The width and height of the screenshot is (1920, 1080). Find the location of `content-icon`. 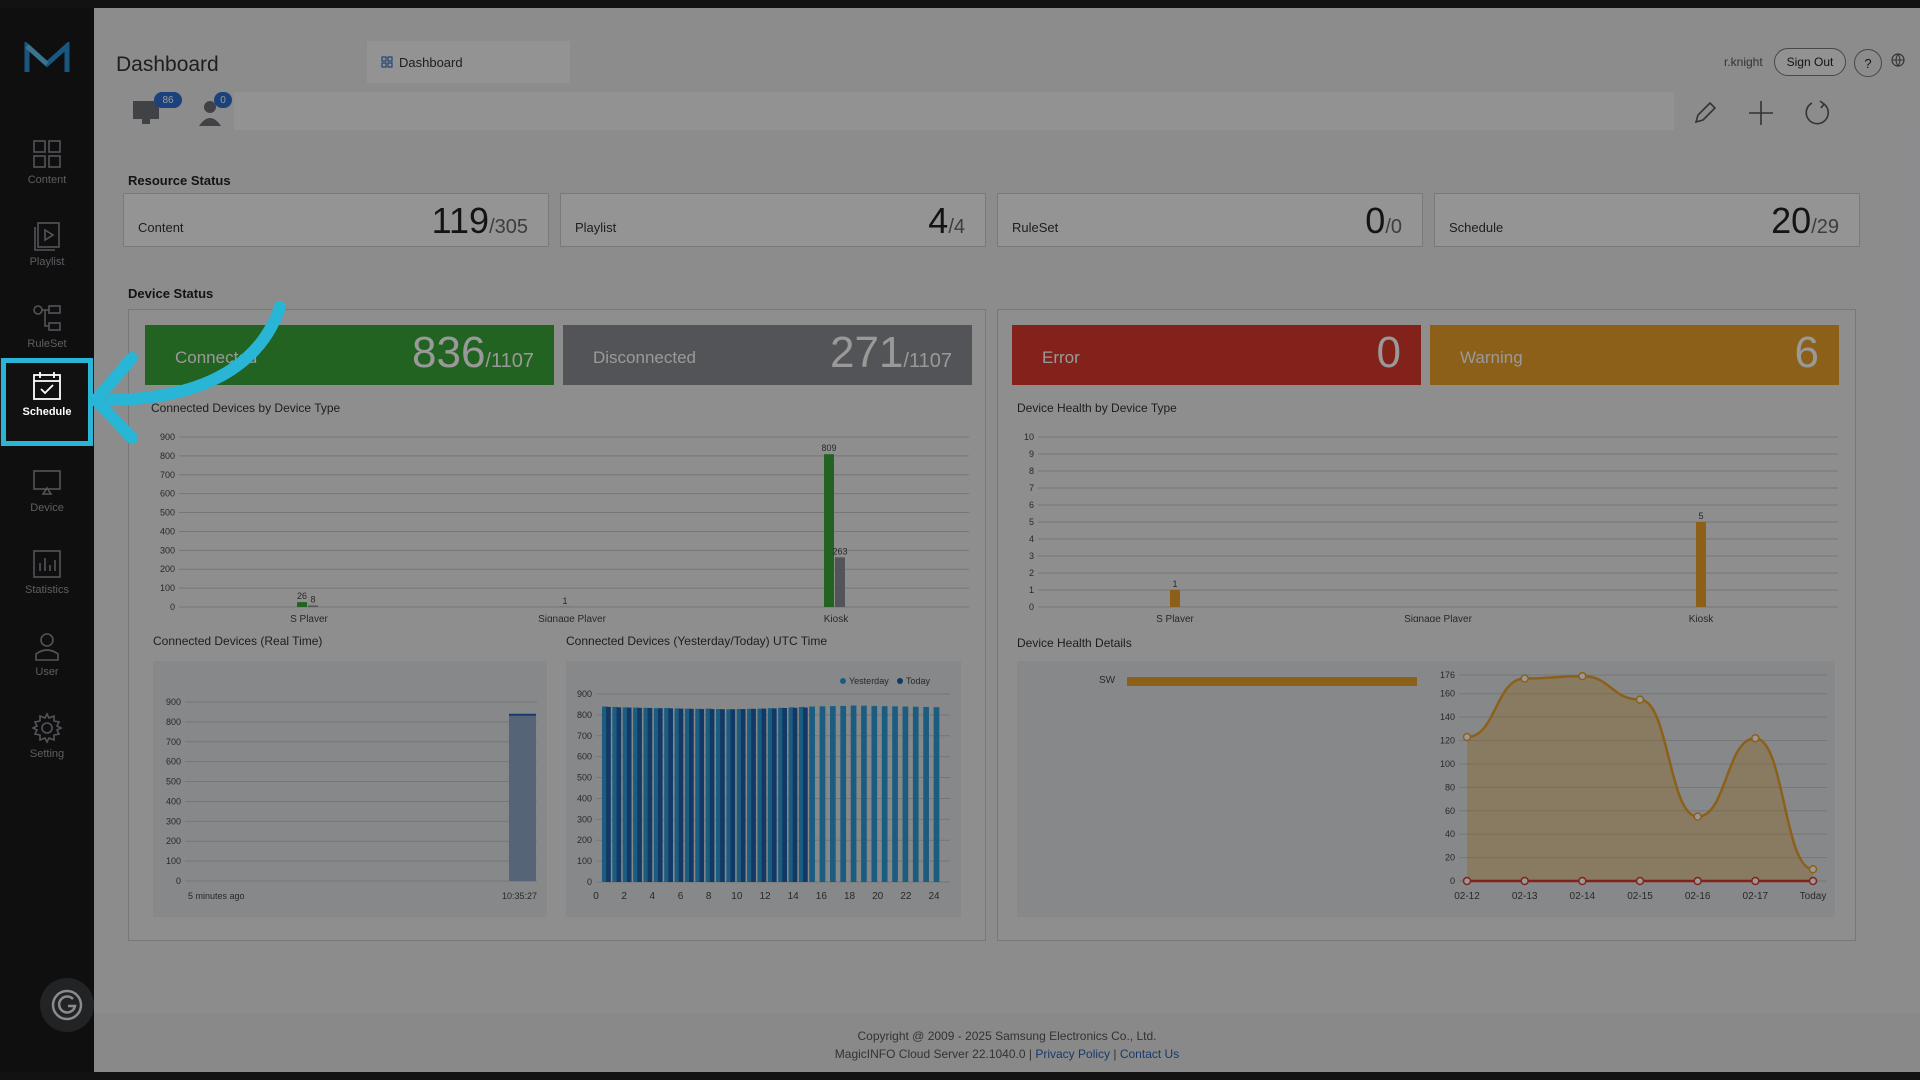

content-icon is located at coordinates (47, 154).